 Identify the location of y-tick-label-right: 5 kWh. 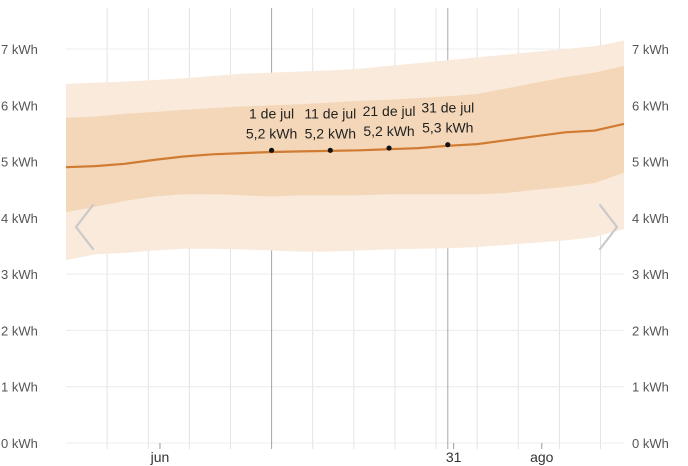
(650, 162).